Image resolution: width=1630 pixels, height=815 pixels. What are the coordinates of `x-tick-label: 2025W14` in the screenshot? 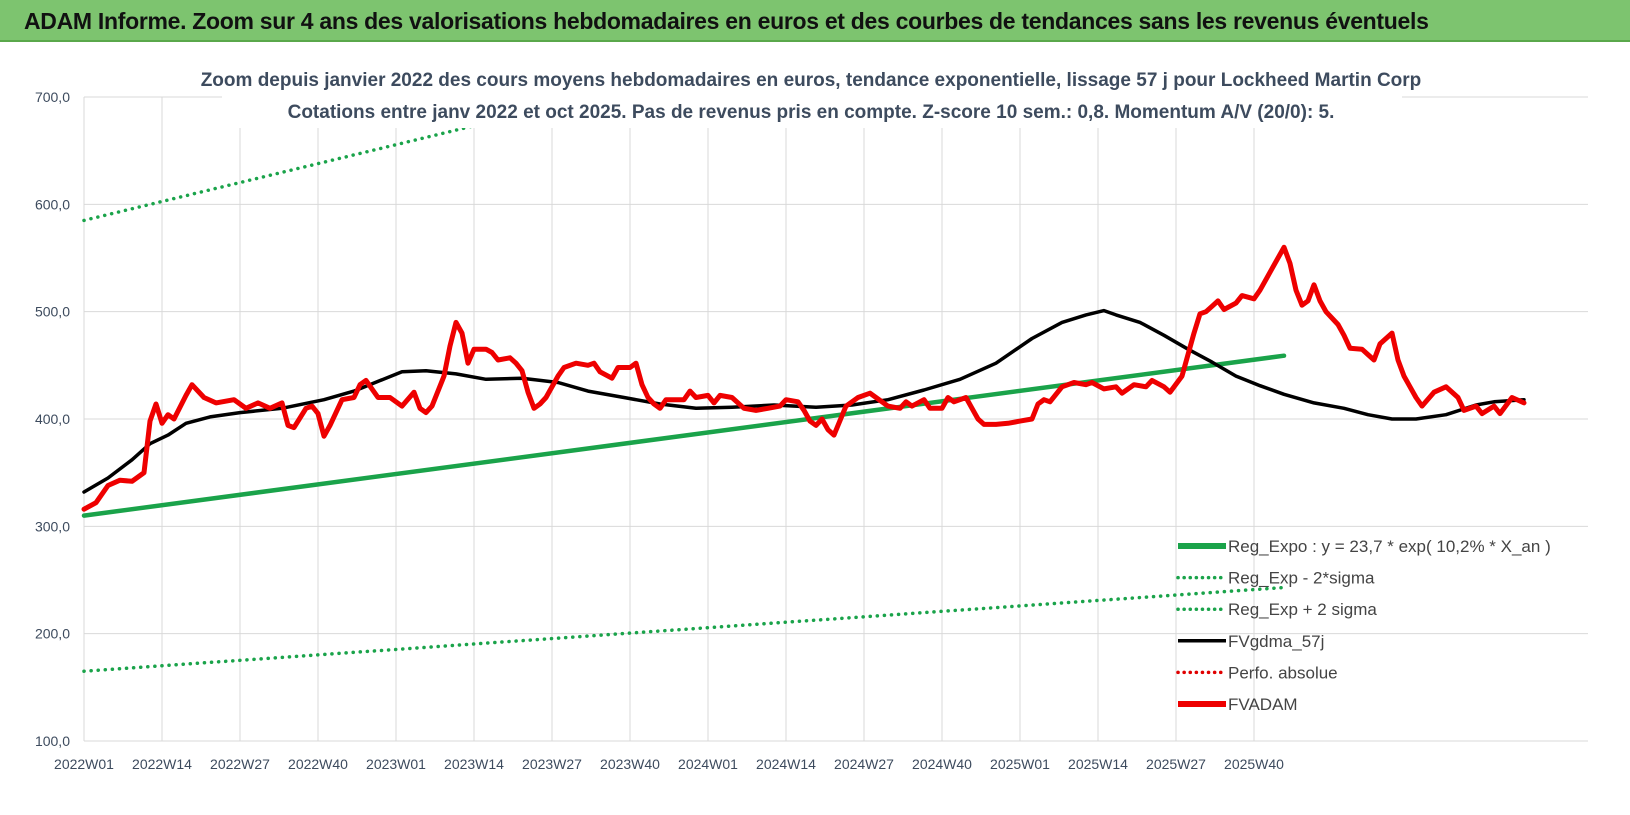 It's located at (1098, 764).